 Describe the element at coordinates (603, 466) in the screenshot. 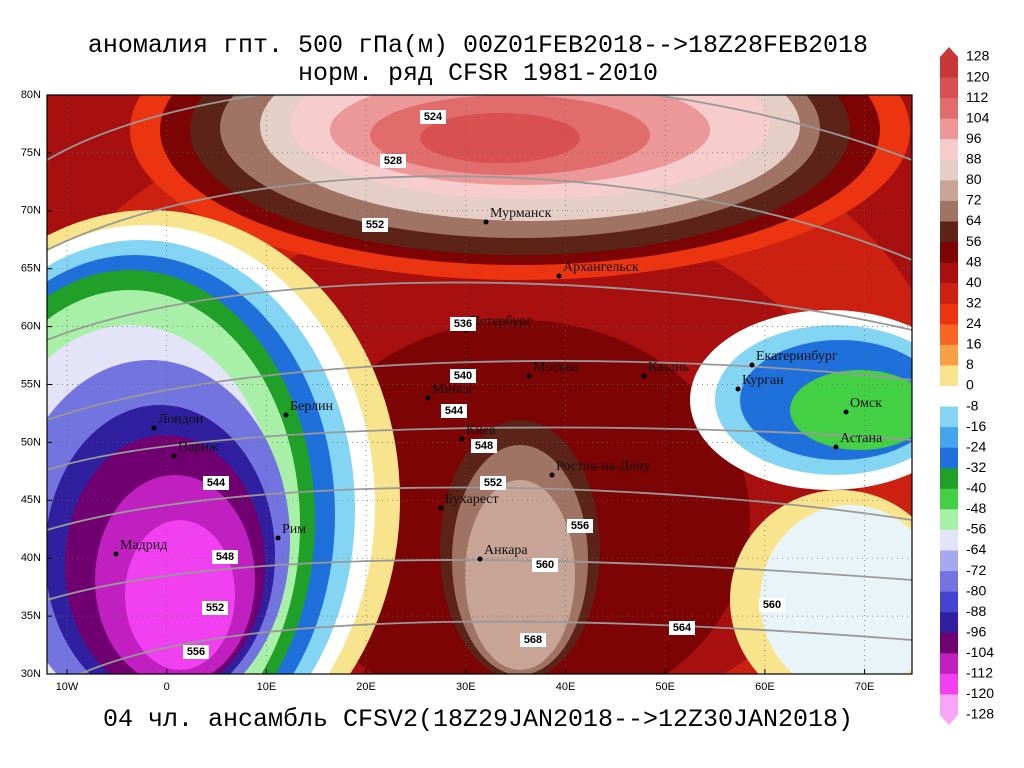

I see `city-label: Ростов-на-Дону` at that location.